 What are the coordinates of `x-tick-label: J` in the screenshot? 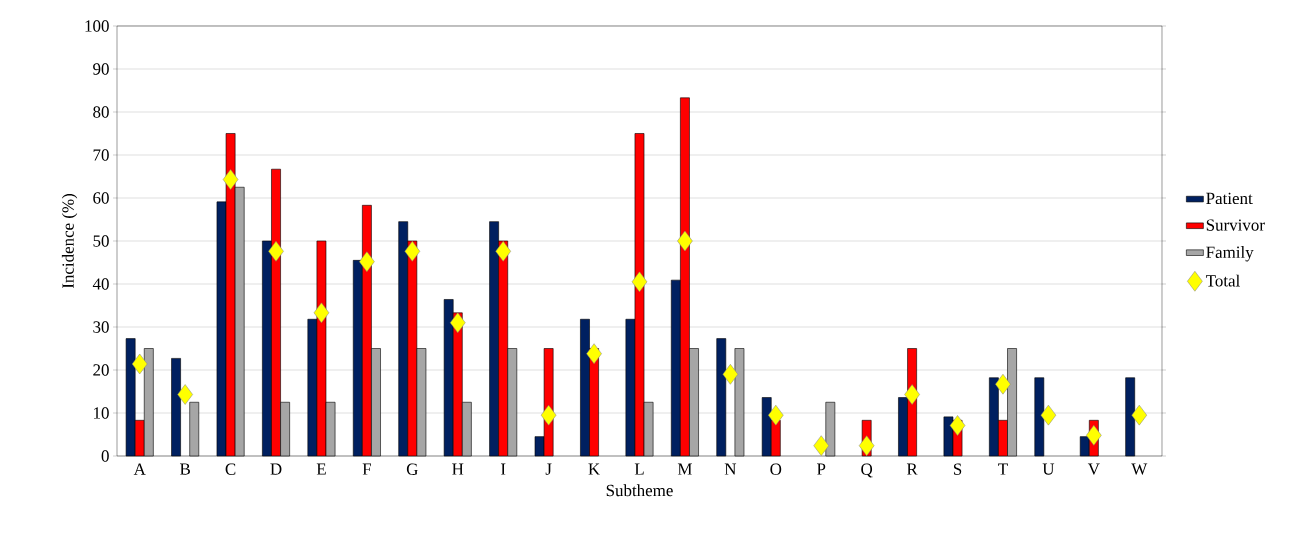 It's located at (548, 469).